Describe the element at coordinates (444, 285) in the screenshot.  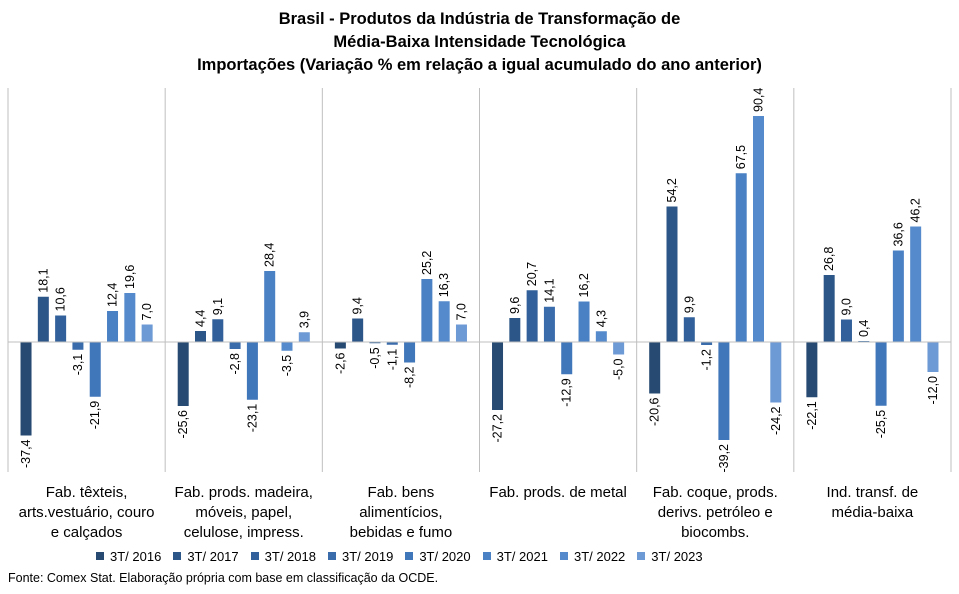
I see `bar-value-label: 16,3` at that location.